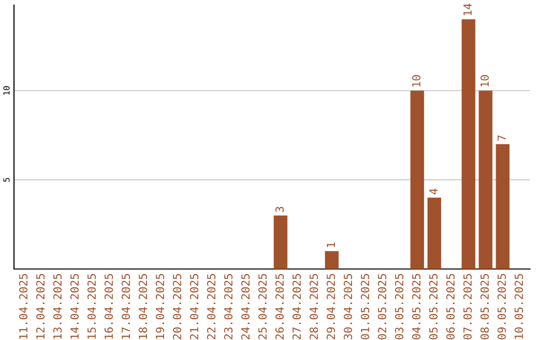  Describe the element at coordinates (74, 306) in the screenshot. I see `x-tick-label: 14.04.2025` at that location.